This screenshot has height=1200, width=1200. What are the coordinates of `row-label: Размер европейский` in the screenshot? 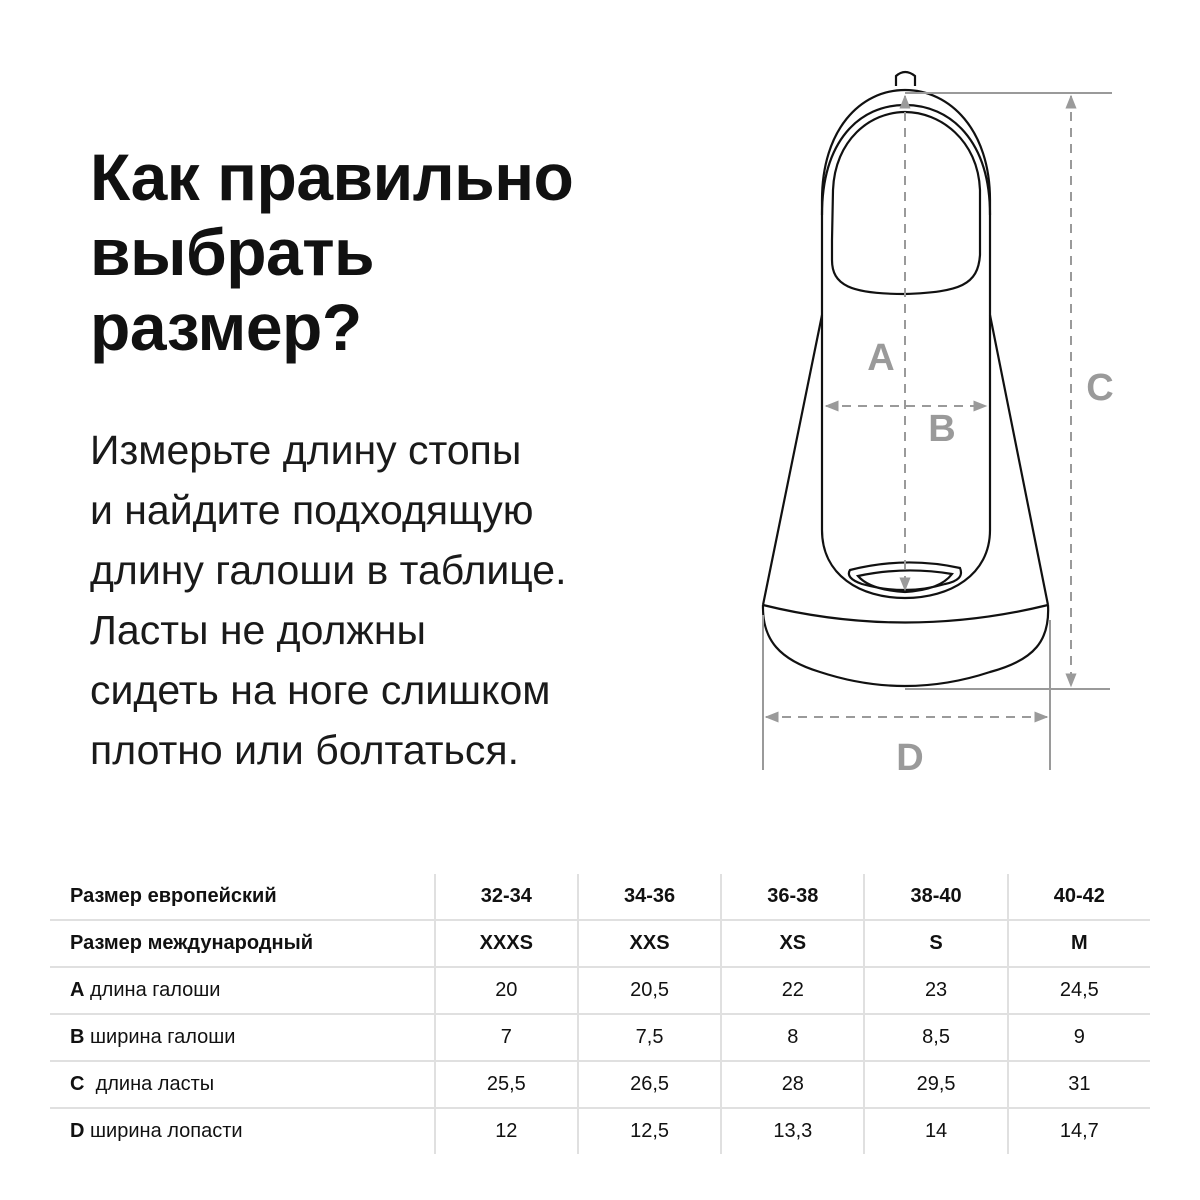 It's located at (242, 897).